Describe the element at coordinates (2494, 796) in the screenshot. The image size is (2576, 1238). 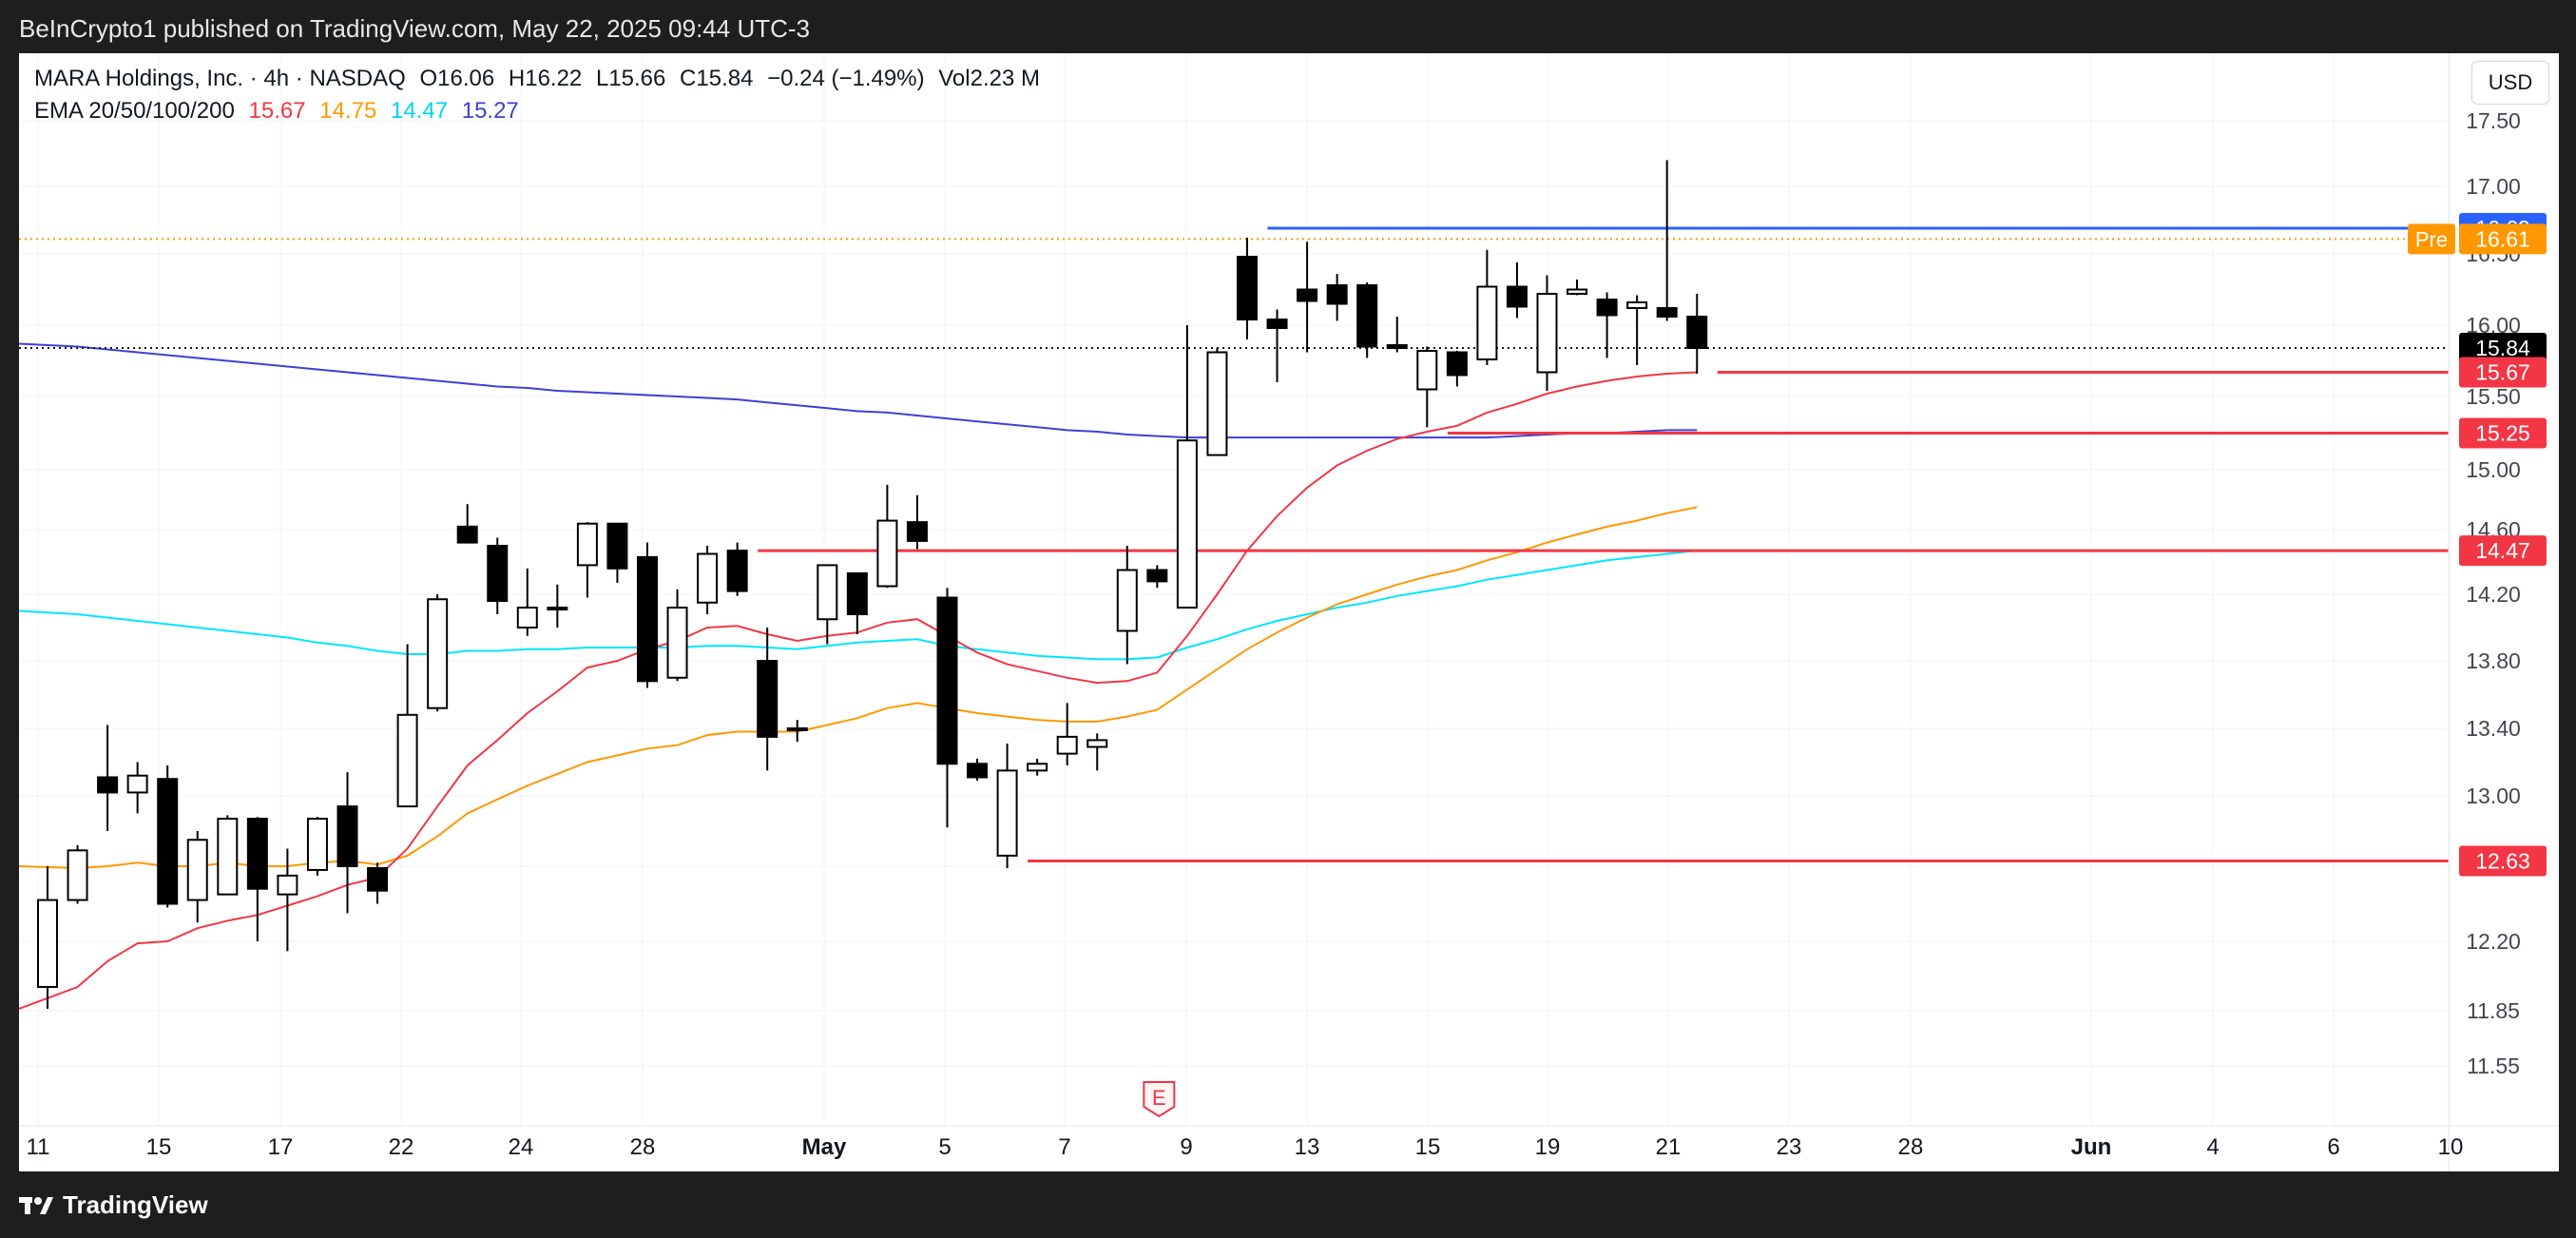
I see `y-tick-label: 13.00` at that location.